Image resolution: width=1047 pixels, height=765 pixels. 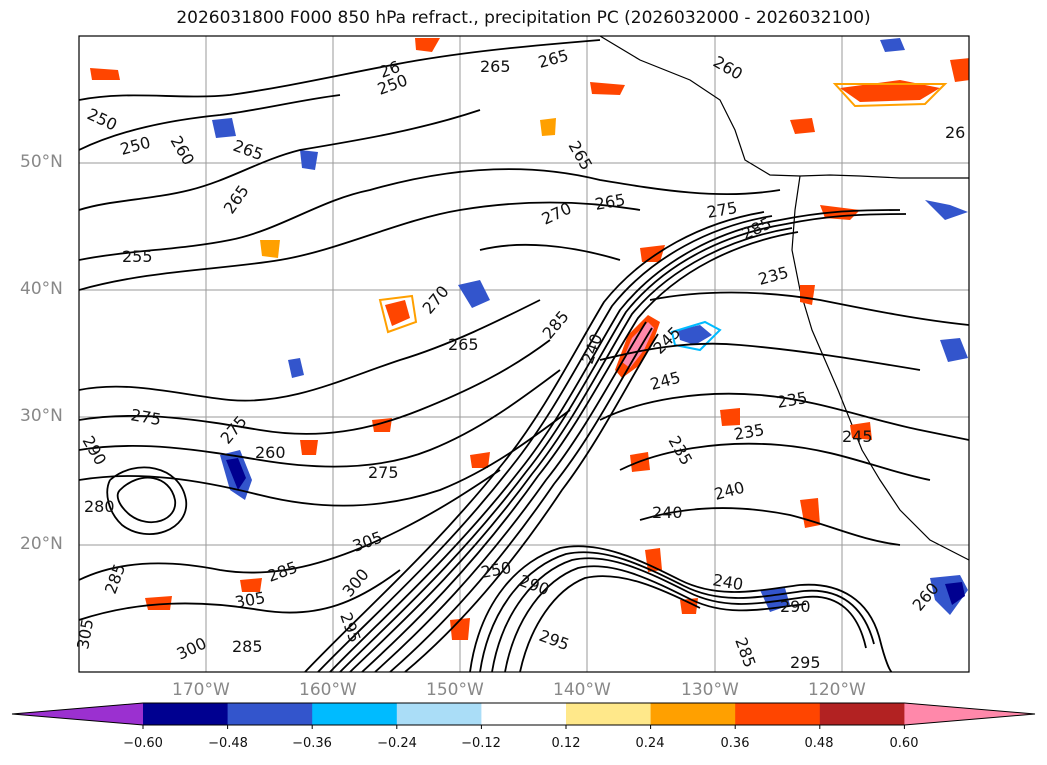 I want to click on colorbar-tick-label: 0.60, so click(x=904, y=743).